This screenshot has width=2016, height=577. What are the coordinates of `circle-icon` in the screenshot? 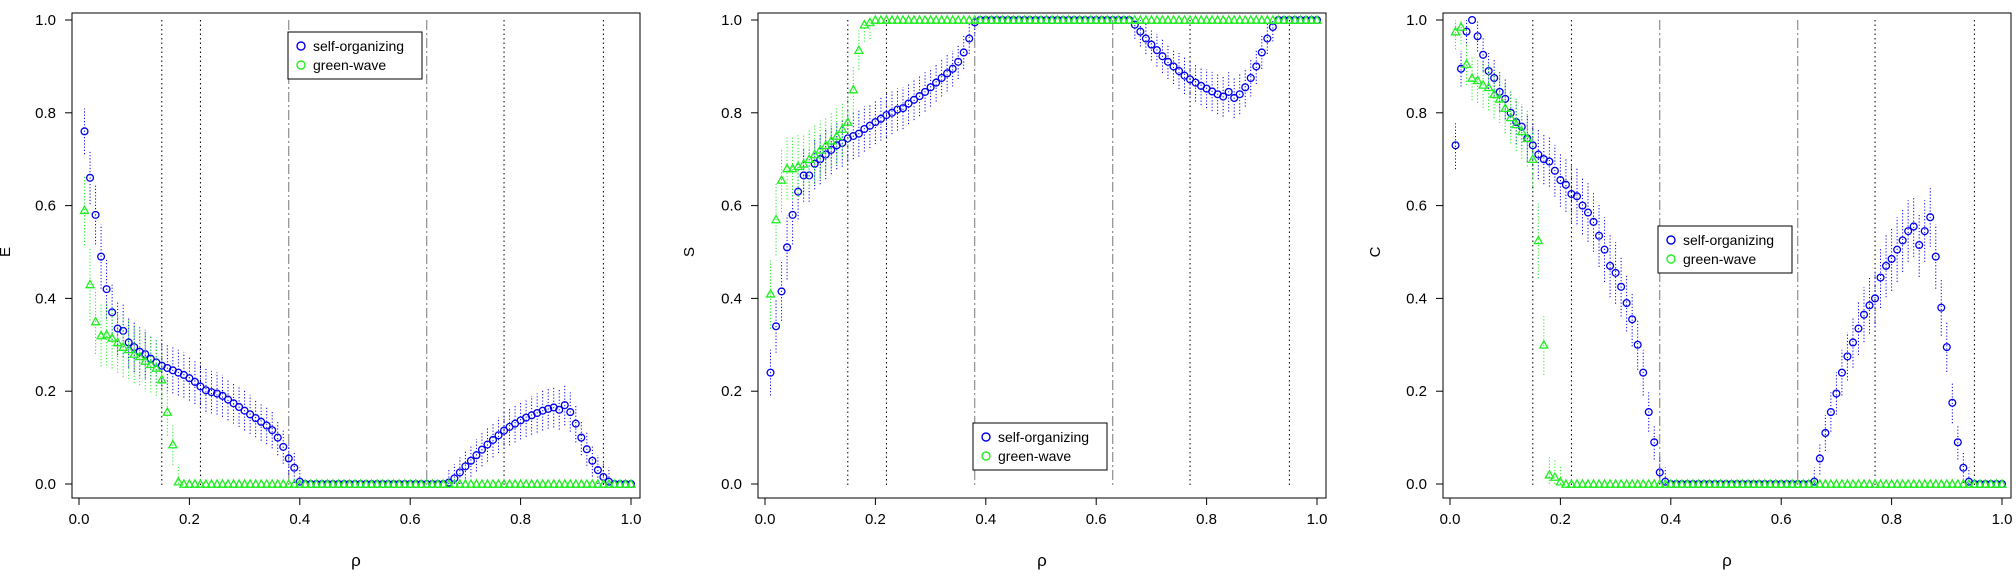 It's located at (986, 437).